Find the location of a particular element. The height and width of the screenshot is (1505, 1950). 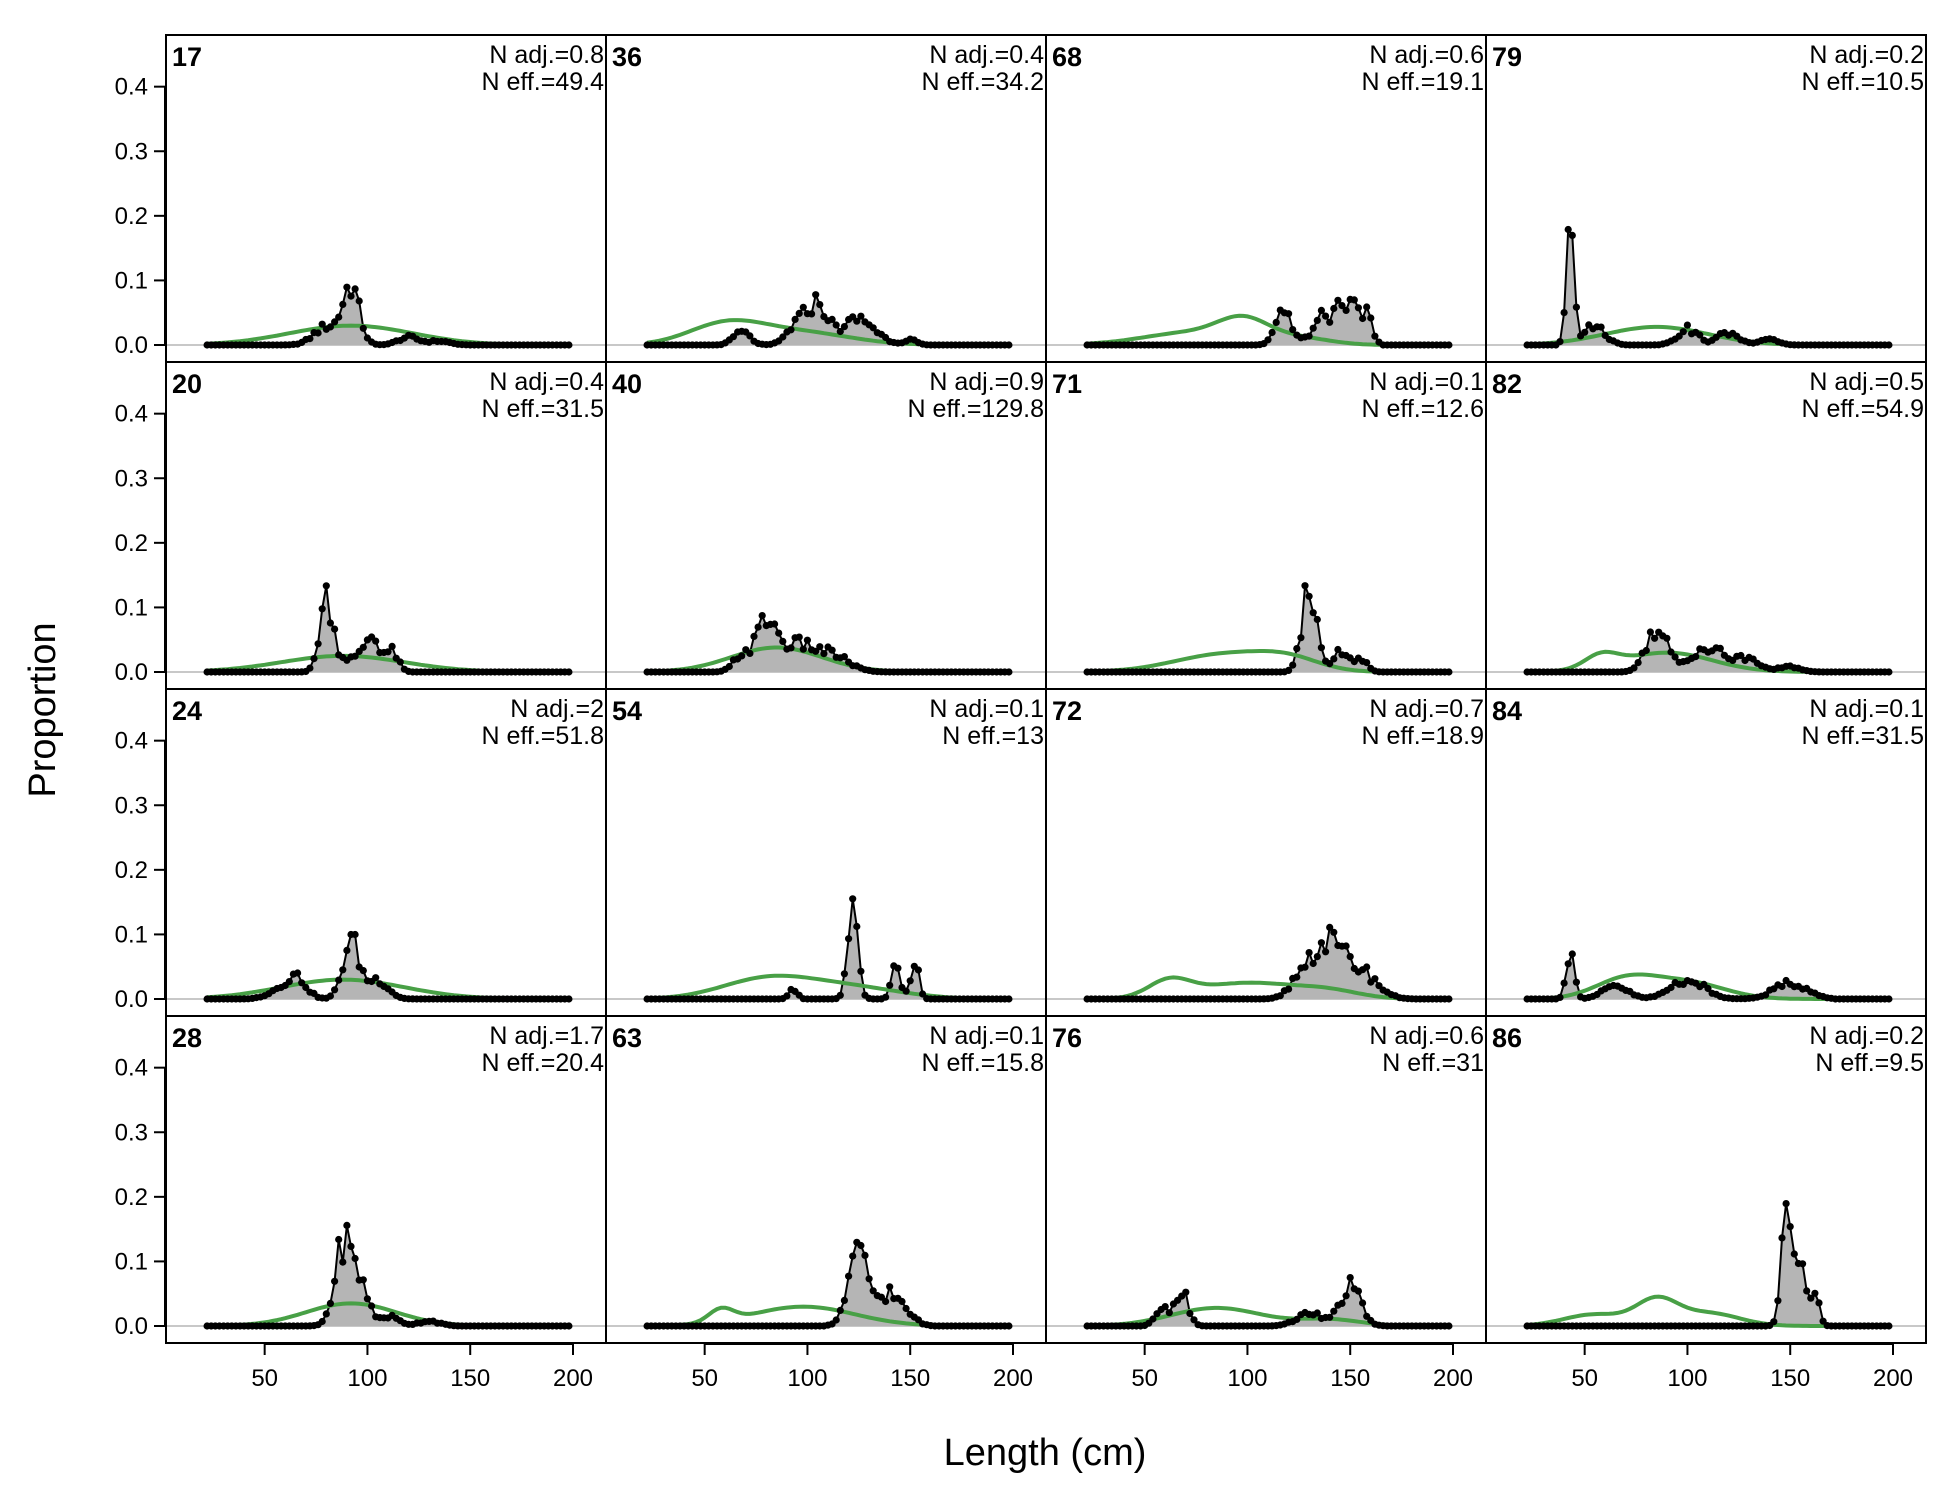

x-axis-col-4: 50 100 150 200 is located at coordinates (1742, 1367).